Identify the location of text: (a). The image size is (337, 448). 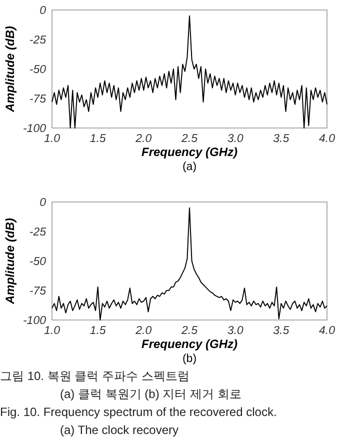
(189, 167).